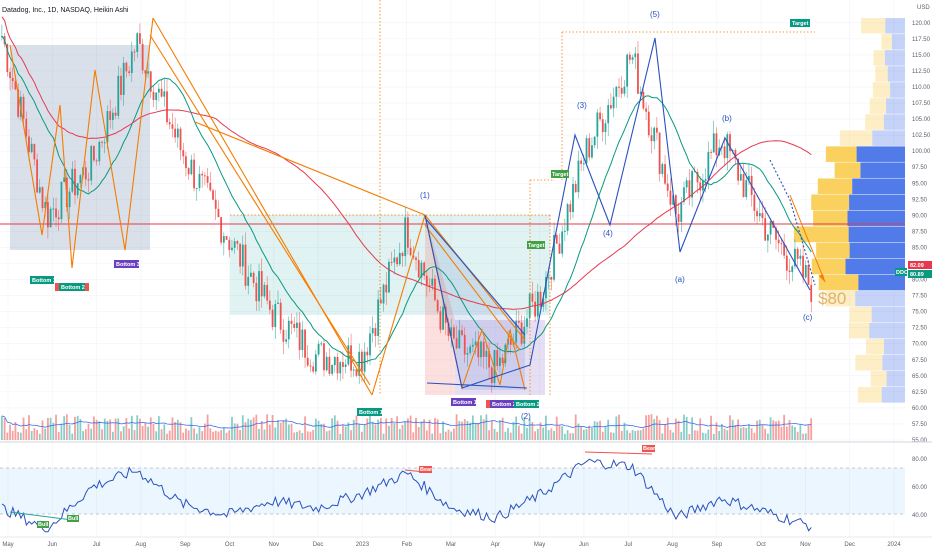  What do you see at coordinates (913, 269) in the screenshot?
I see `price-badges: DDOG 82.09 80.89` at bounding box center [913, 269].